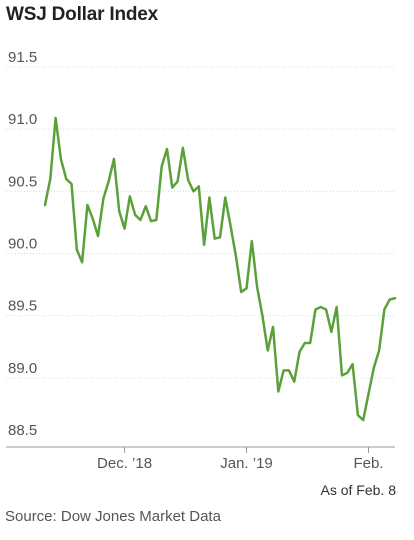 The width and height of the screenshot is (414, 540). I want to click on y-tick-label: 90.0, so click(22, 244).